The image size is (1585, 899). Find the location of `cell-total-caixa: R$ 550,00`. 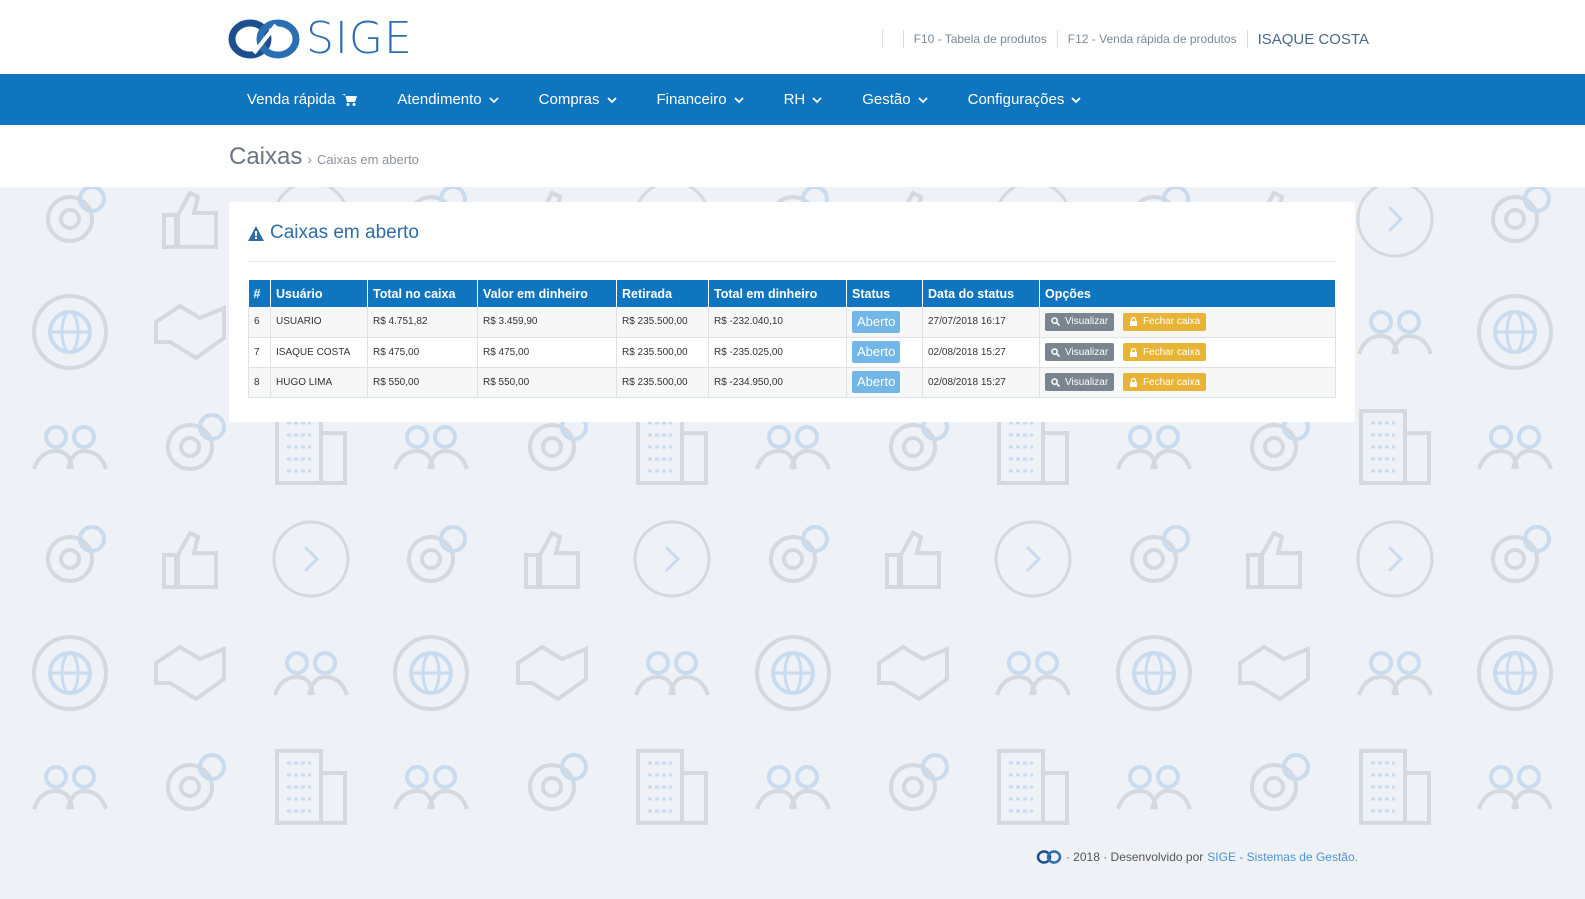

cell-total-caixa: R$ 550,00 is located at coordinates (422, 382).